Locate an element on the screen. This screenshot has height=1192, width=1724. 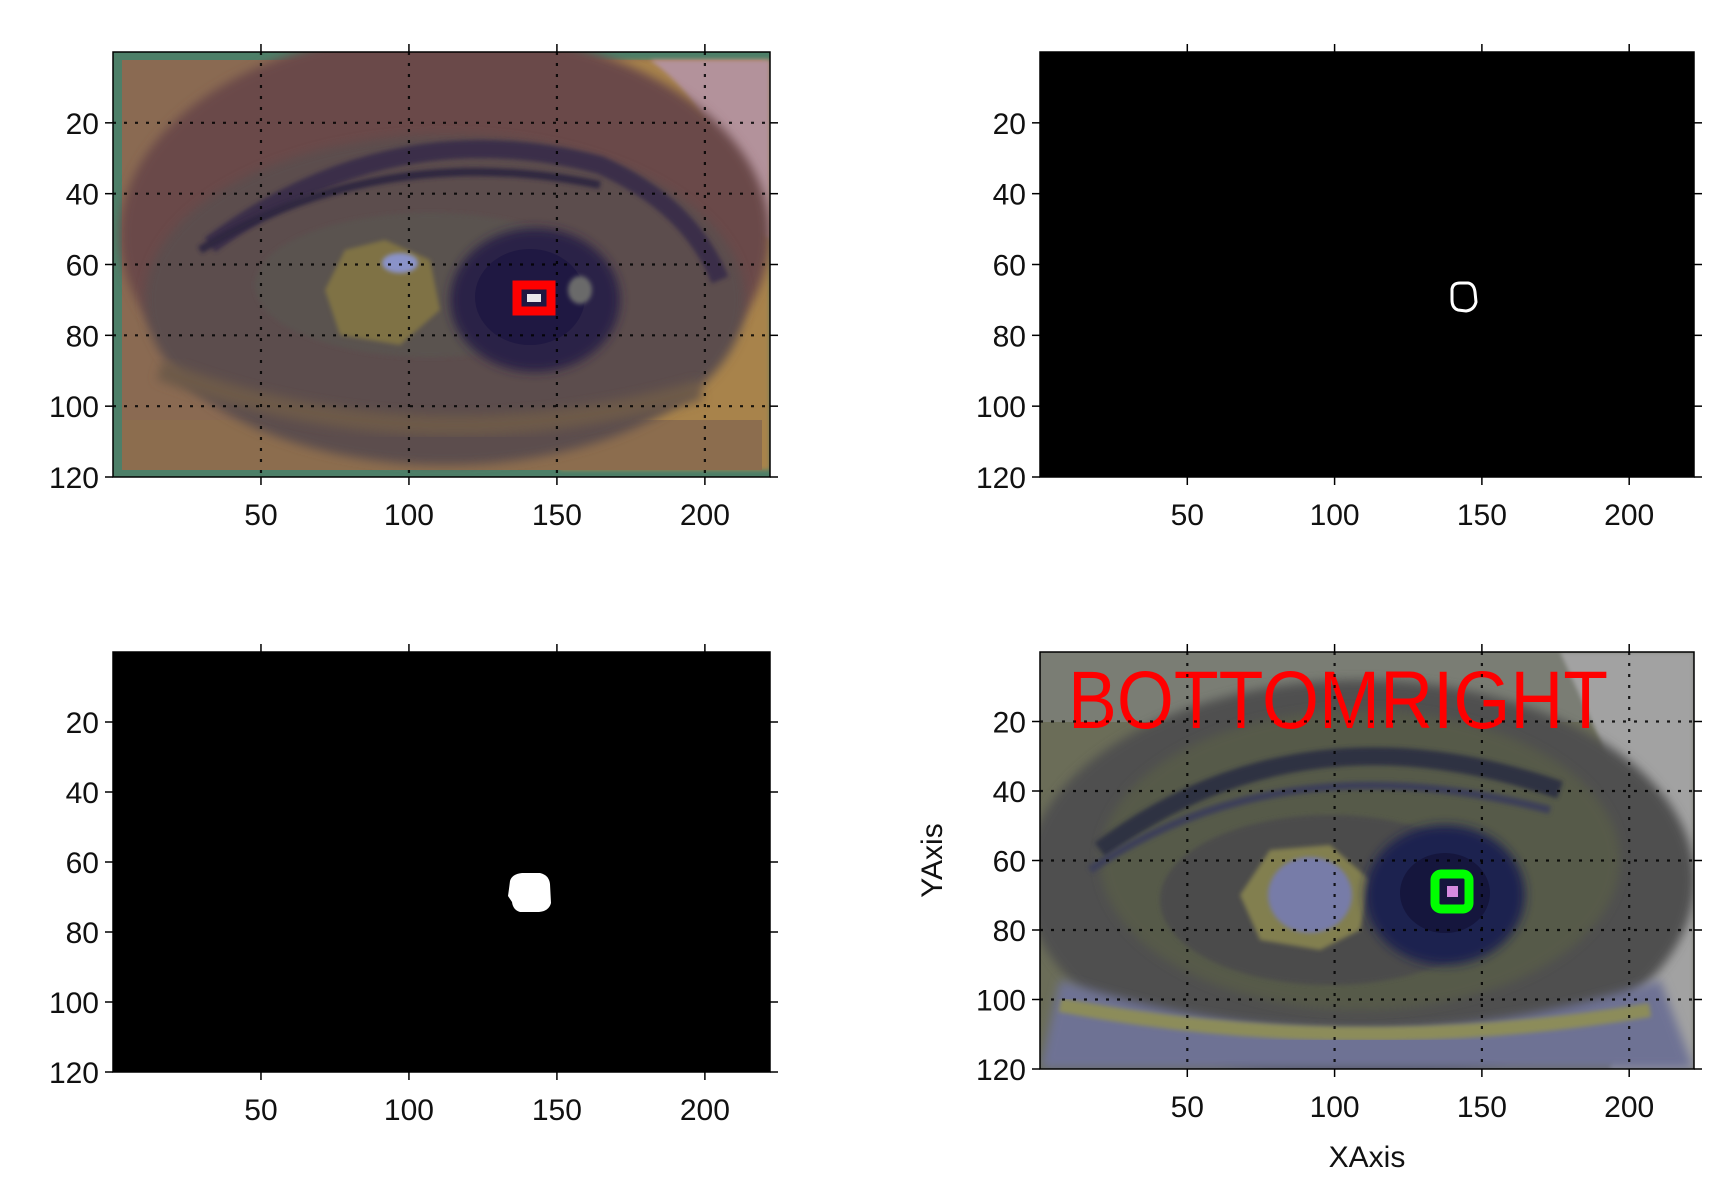
panel-4: BOTTOMRIGHT is located at coordinates (1367, 860).